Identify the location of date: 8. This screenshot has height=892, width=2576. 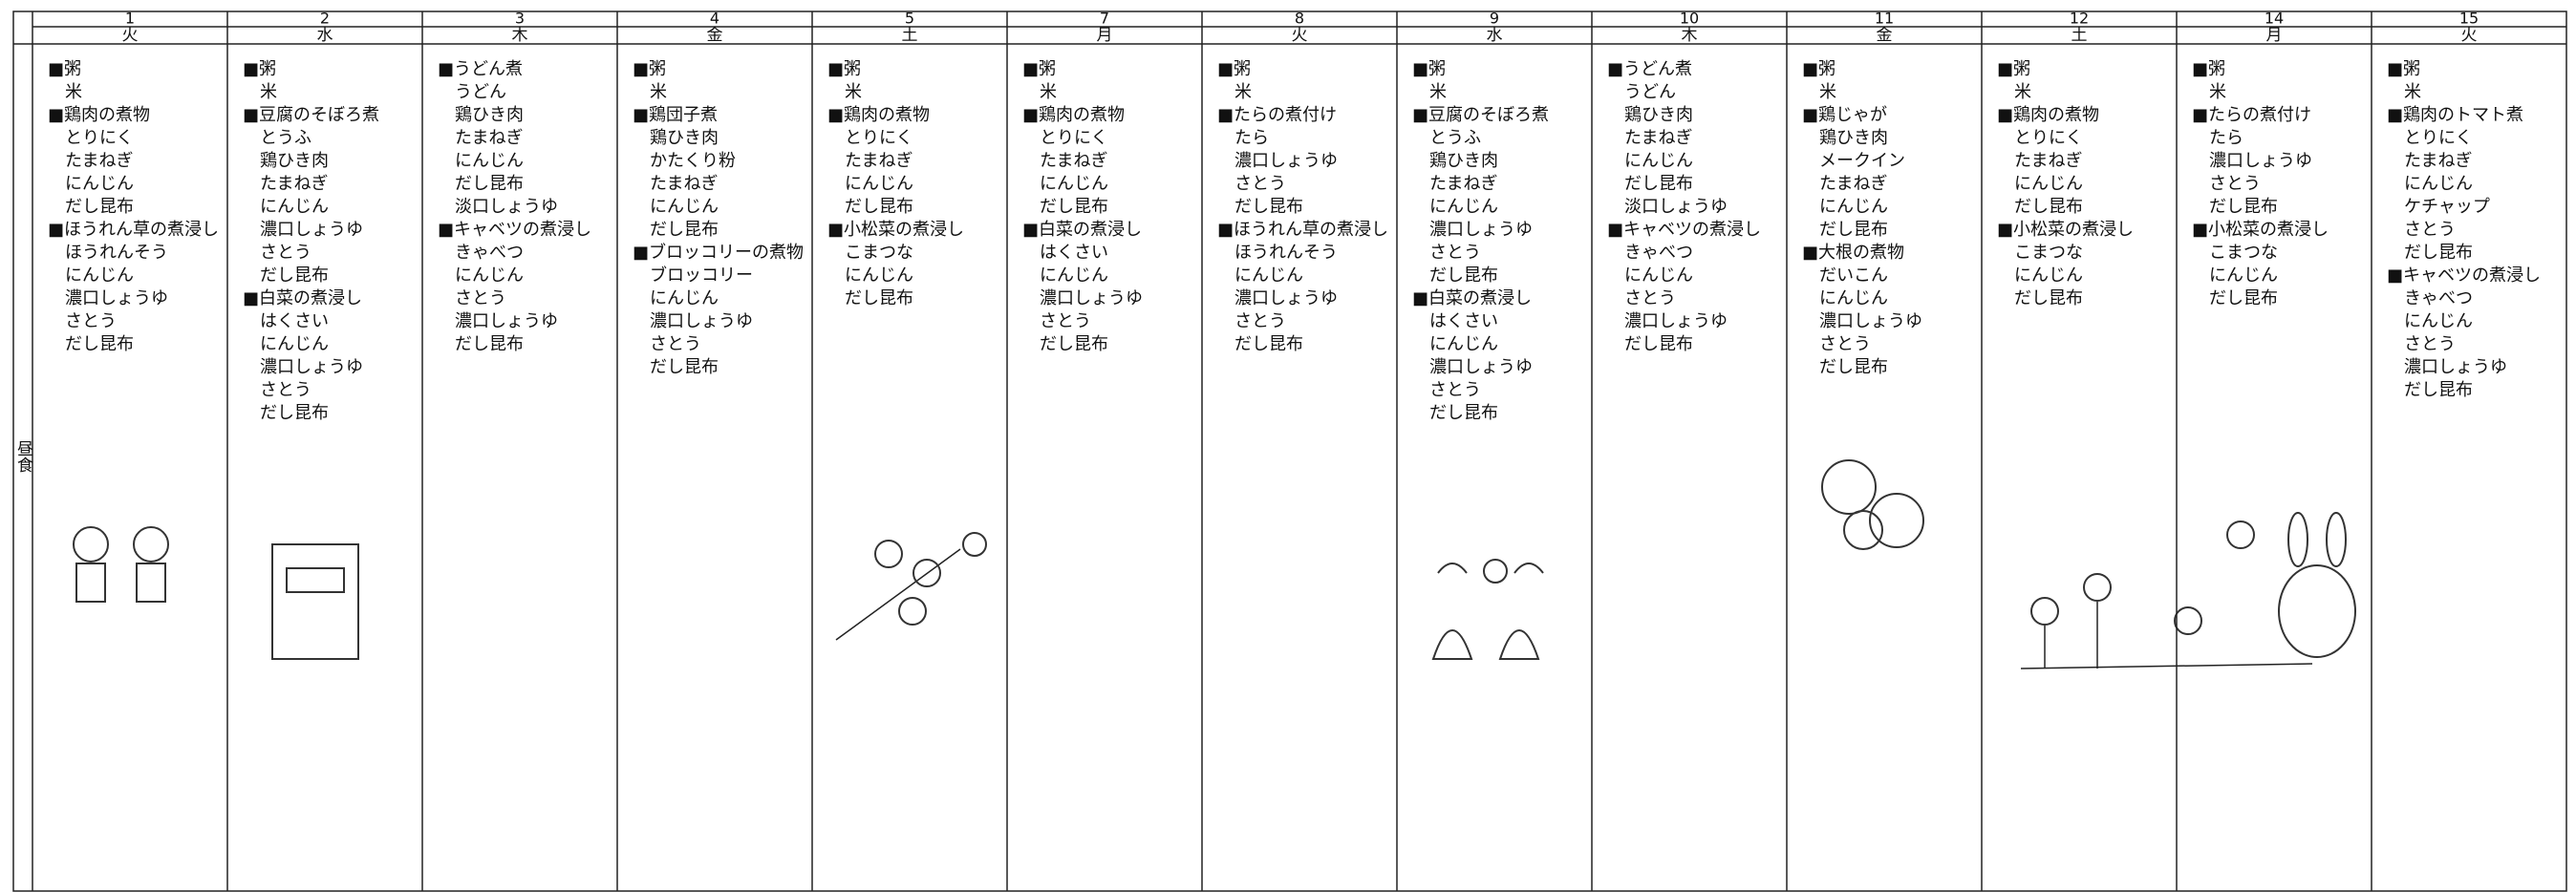
(1299, 19).